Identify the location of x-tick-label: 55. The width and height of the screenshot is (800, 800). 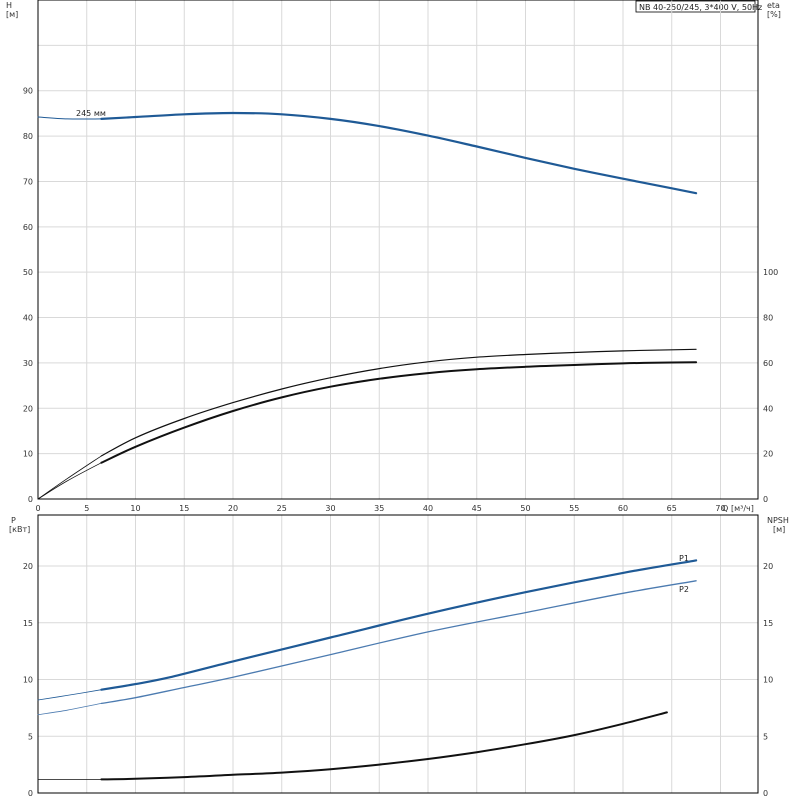
(574, 508).